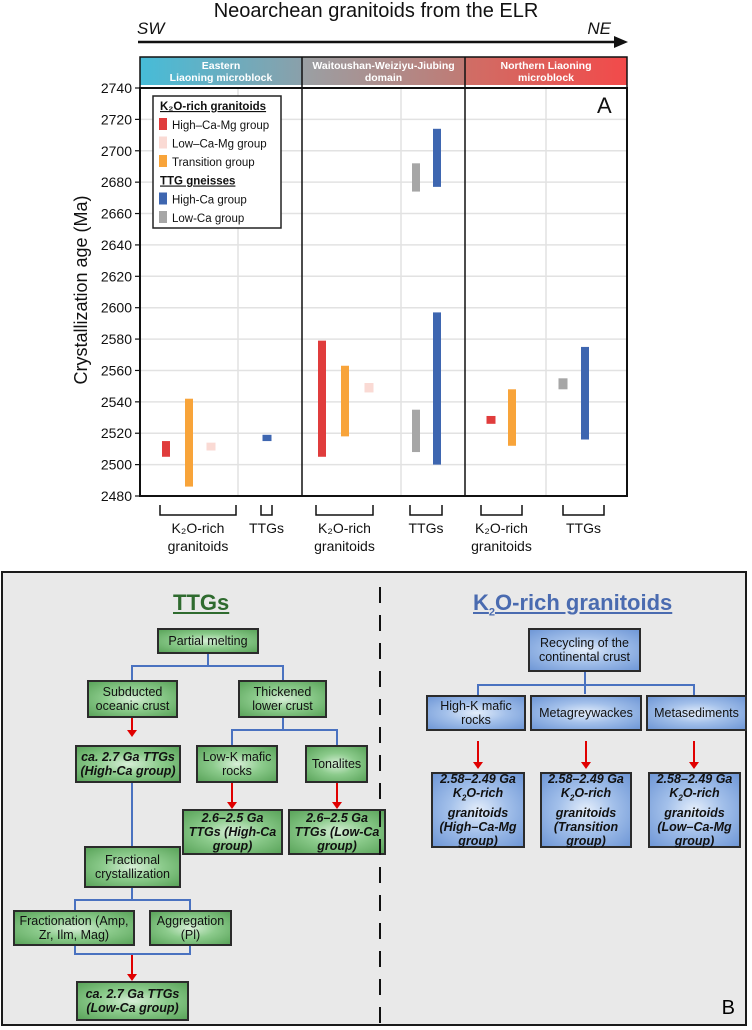 Image resolution: width=752 pixels, height=1030 pixels. I want to click on node-high-k-mafic: High-K mafic rocks, so click(476, 713).